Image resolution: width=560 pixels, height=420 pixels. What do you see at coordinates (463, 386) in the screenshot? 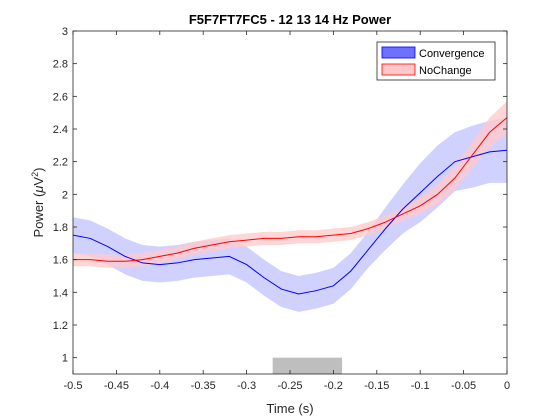
I see `x-tick-label: -0.05` at bounding box center [463, 386].